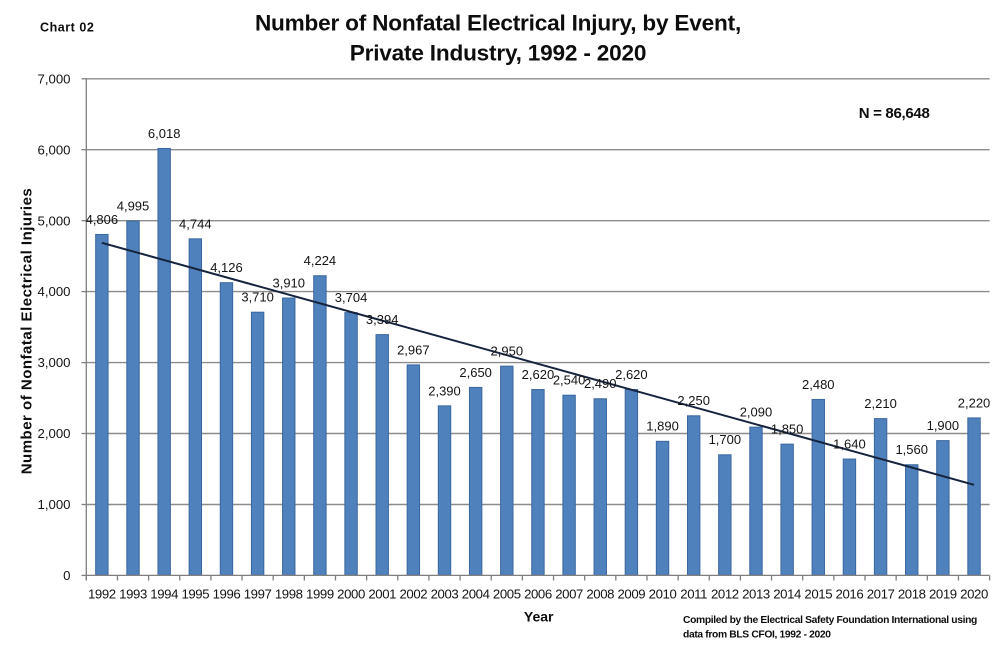 The width and height of the screenshot is (1000, 670). I want to click on svg-text: 2006, so click(538, 594).